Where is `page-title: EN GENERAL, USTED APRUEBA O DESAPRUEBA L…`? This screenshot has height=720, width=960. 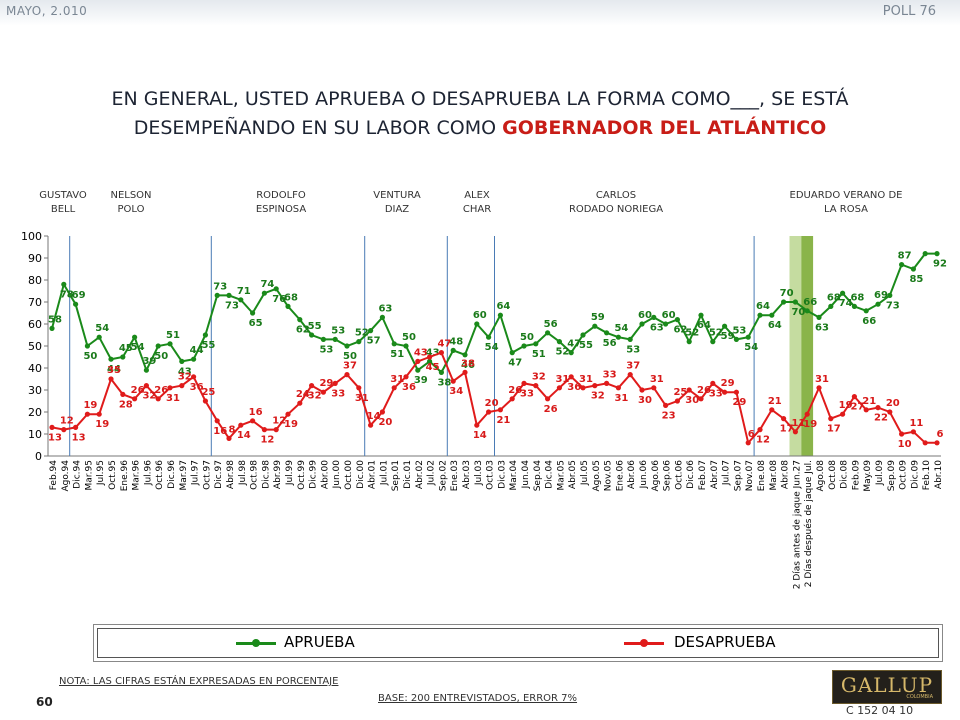
page-title: EN GENERAL, USTED APRUEBA O DESAPRUEBA L… is located at coordinates (480, 114).